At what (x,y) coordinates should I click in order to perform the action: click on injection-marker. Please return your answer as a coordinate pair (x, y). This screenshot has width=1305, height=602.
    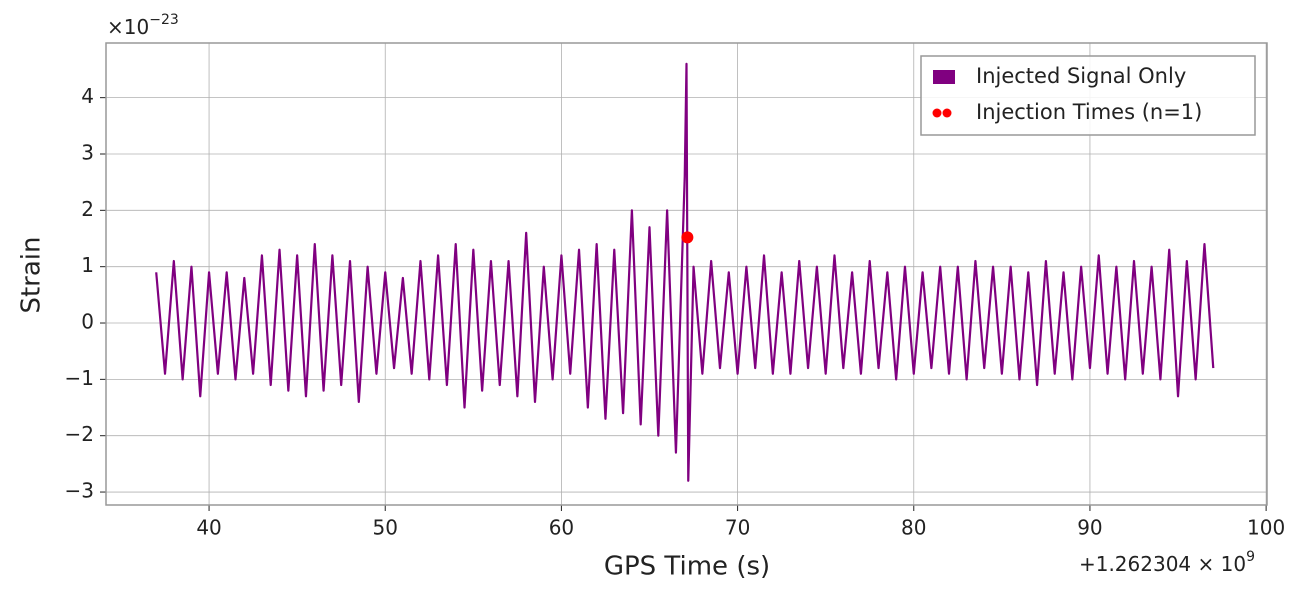
    Looking at the image, I should click on (687, 237).